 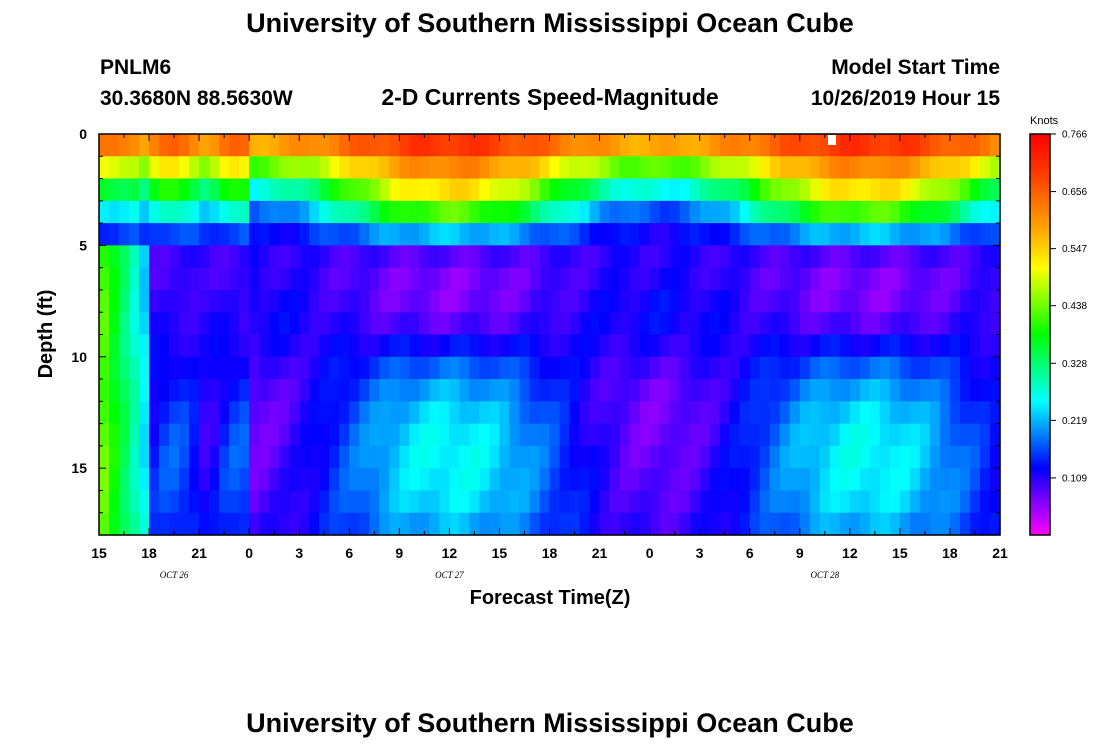 I want to click on x-tick-label: 15, so click(x=99, y=553).